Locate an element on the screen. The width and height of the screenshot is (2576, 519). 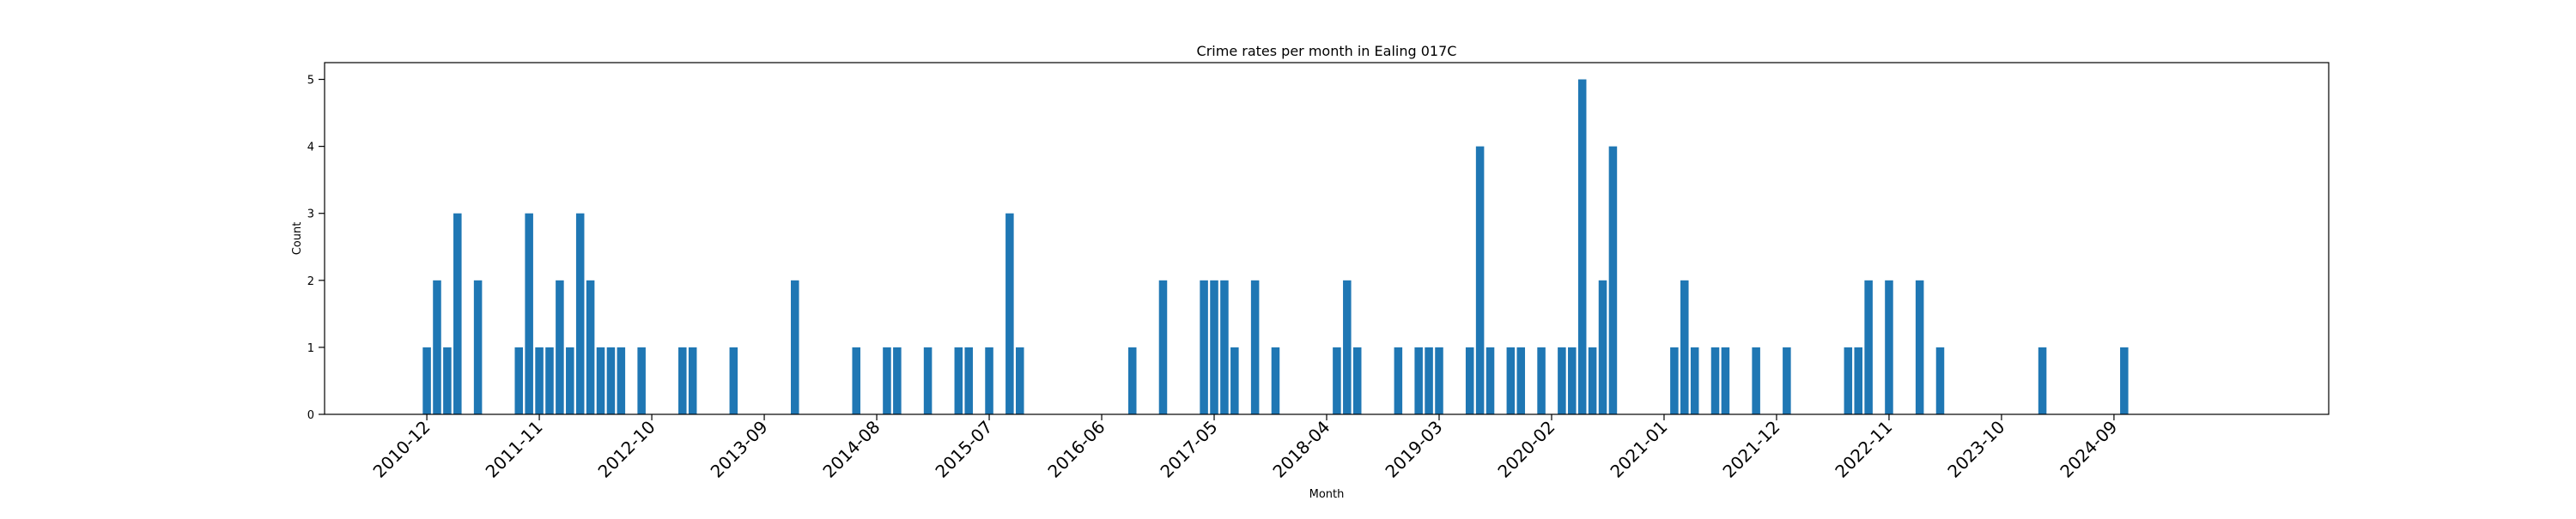
y-tick-label: 1 is located at coordinates (311, 348).